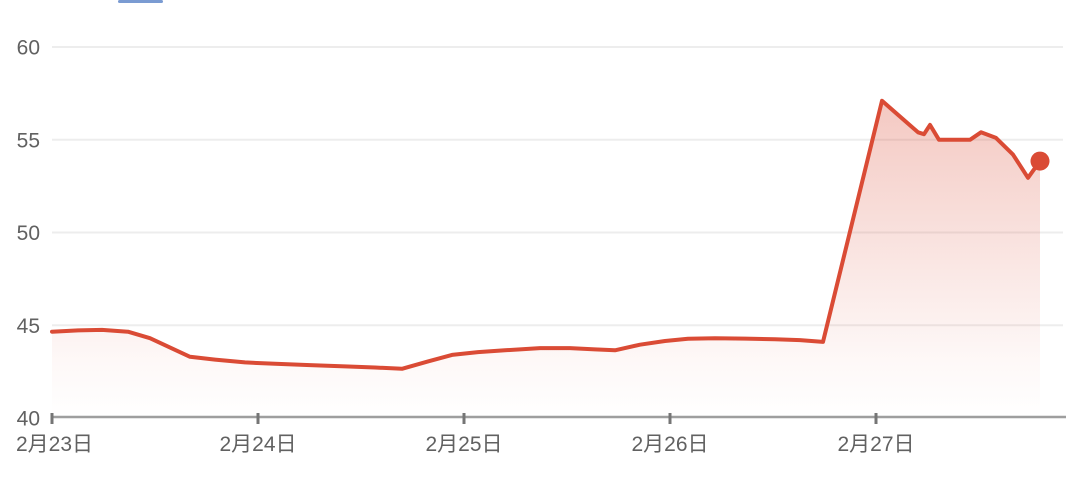 The width and height of the screenshot is (1080, 490). I want to click on x-axis-label: 2月24日, so click(257, 444).